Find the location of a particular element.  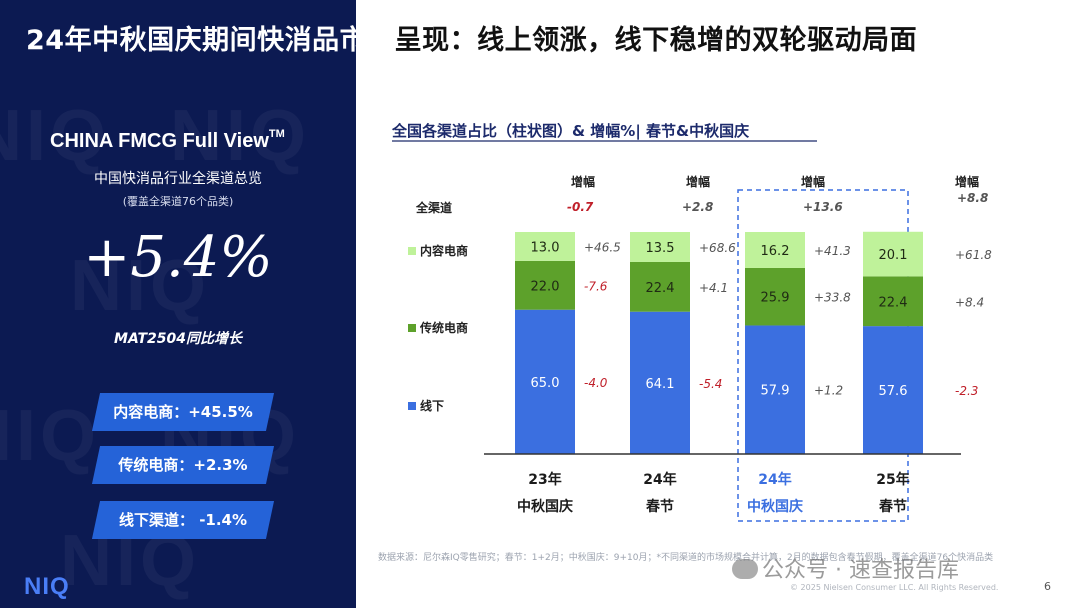

page-title: 24年中秋国庆期间快消品市场呈现：线上领涨，线下稳增的双轮驱动局面 is located at coordinates (471, 37).